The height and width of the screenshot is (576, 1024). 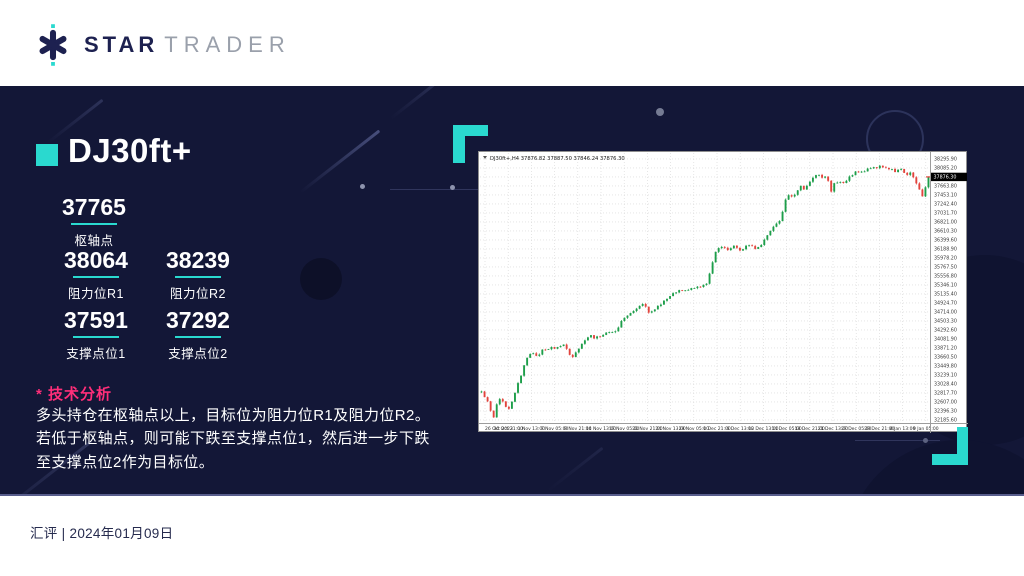 What do you see at coordinates (945, 250) in the screenshot?
I see `svg-text: 36188.90` at bounding box center [945, 250].